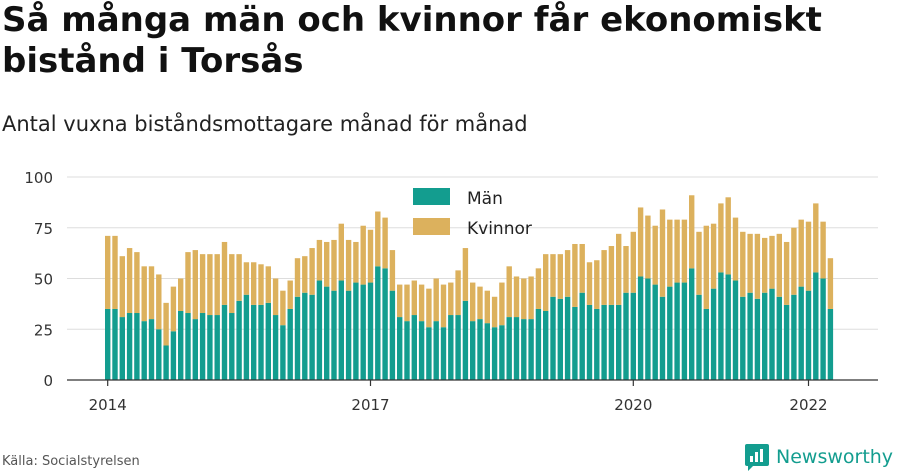  Describe the element at coordinates (43, 229) in the screenshot. I see `y-tick-label: 75` at that location.